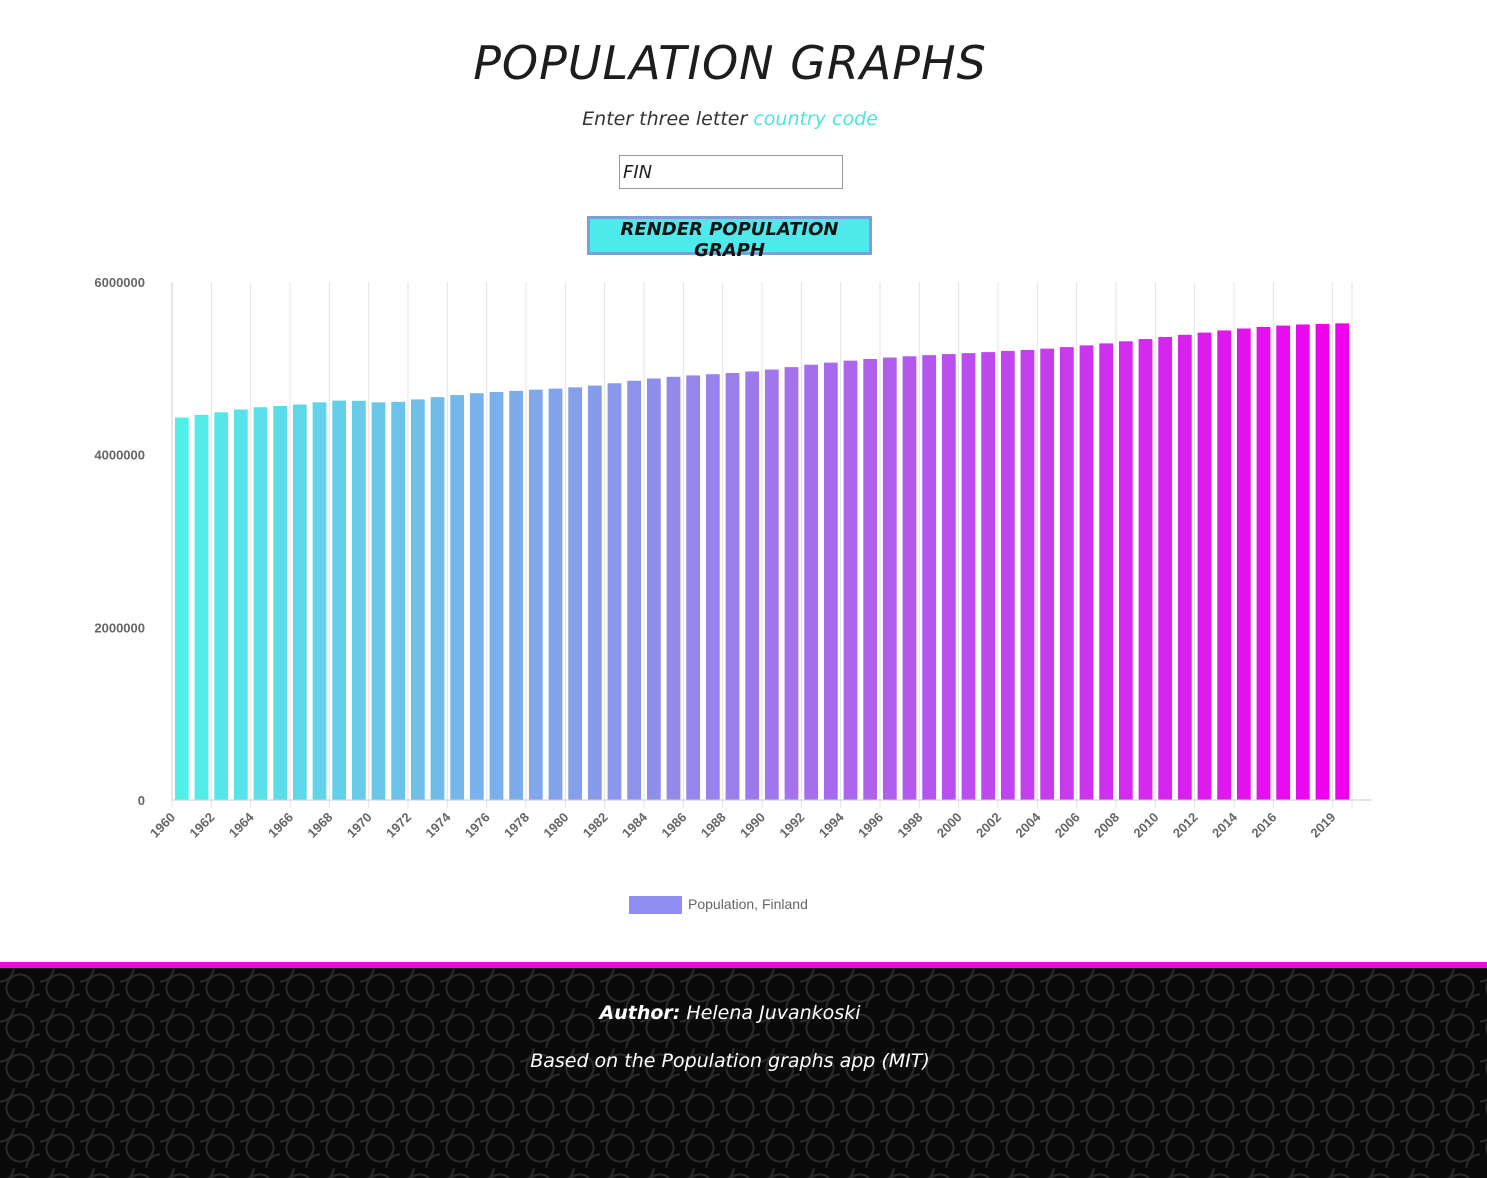  I want to click on bar-2017, so click(1302, 562).